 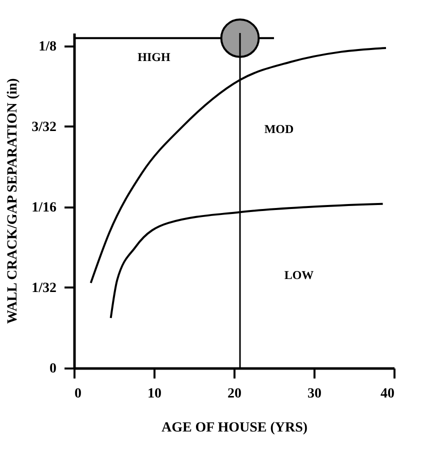 I want to click on annotation: MOD, so click(x=279, y=129).